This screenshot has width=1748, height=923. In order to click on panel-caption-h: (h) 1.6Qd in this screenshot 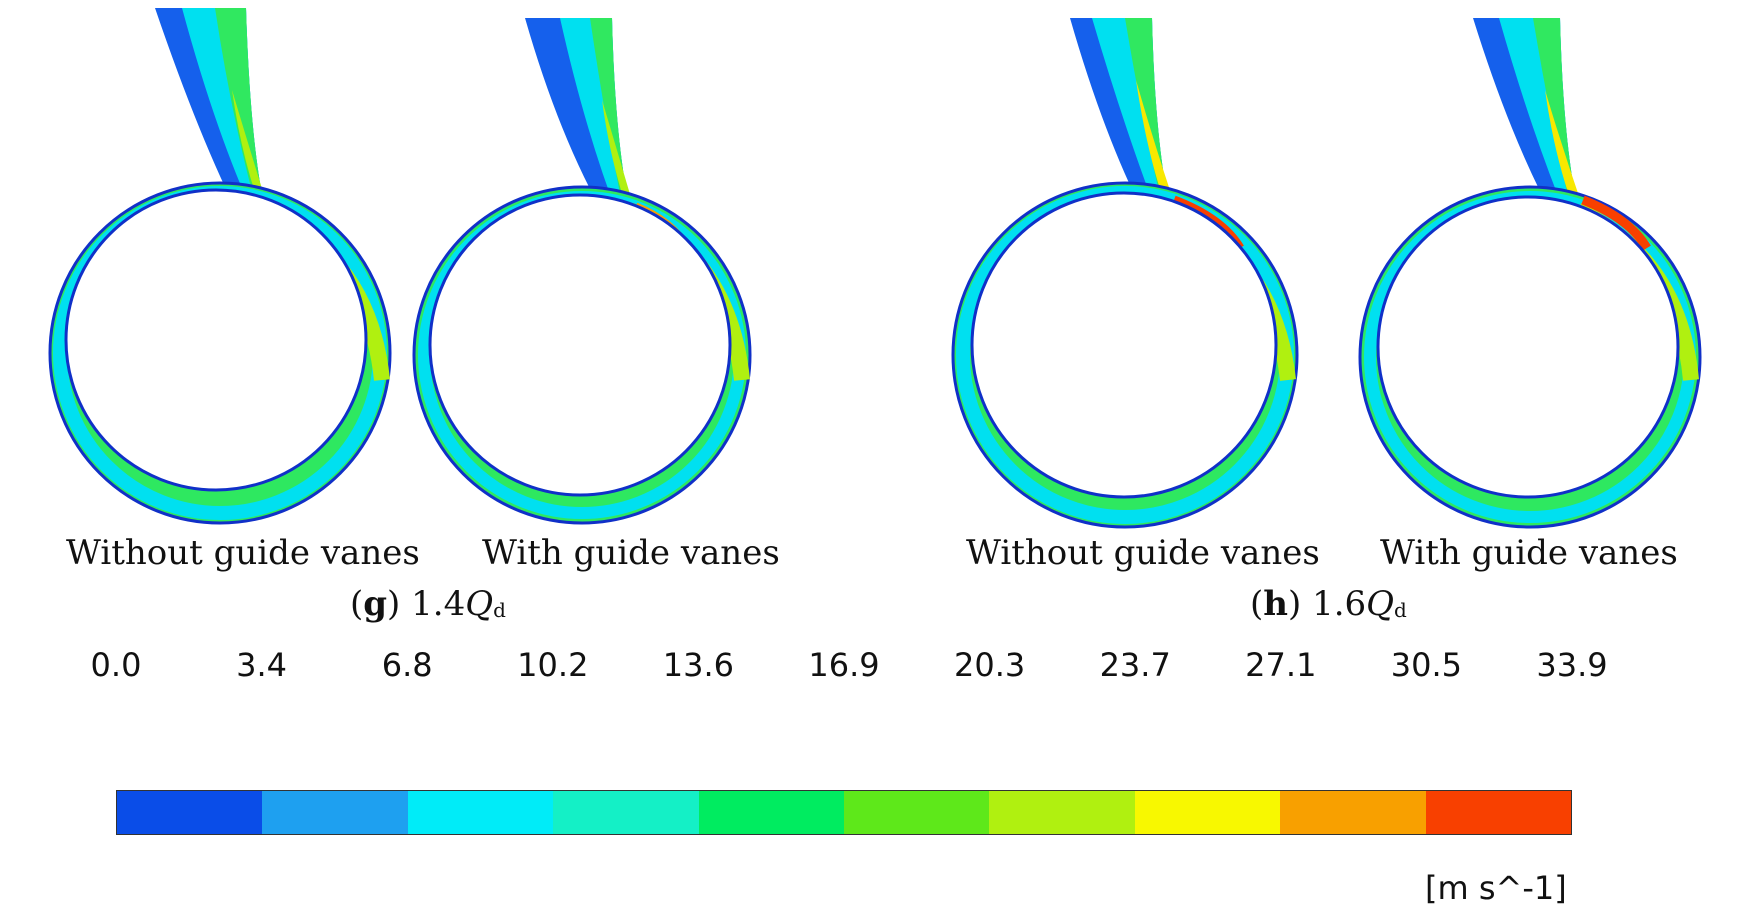, I will do `click(1328, 604)`.